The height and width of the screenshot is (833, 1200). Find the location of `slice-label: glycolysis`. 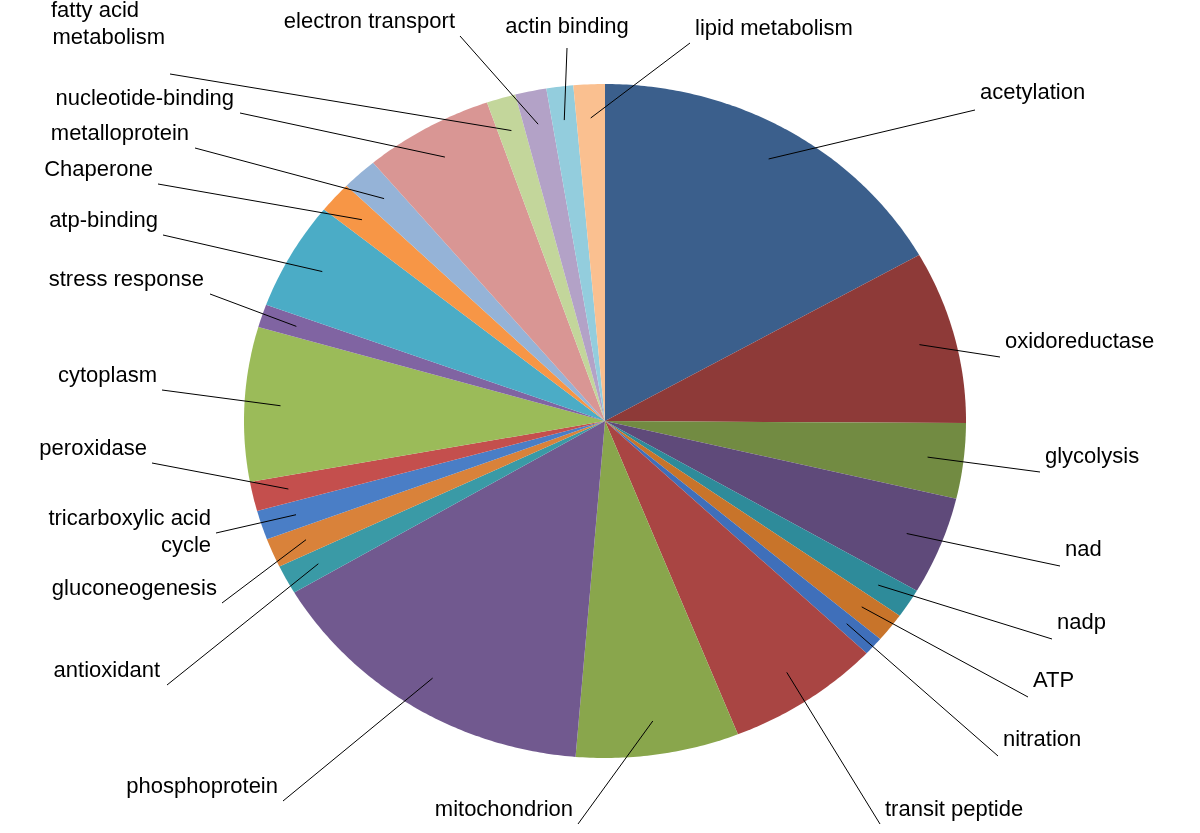

slice-label: glycolysis is located at coordinates (1092, 455).